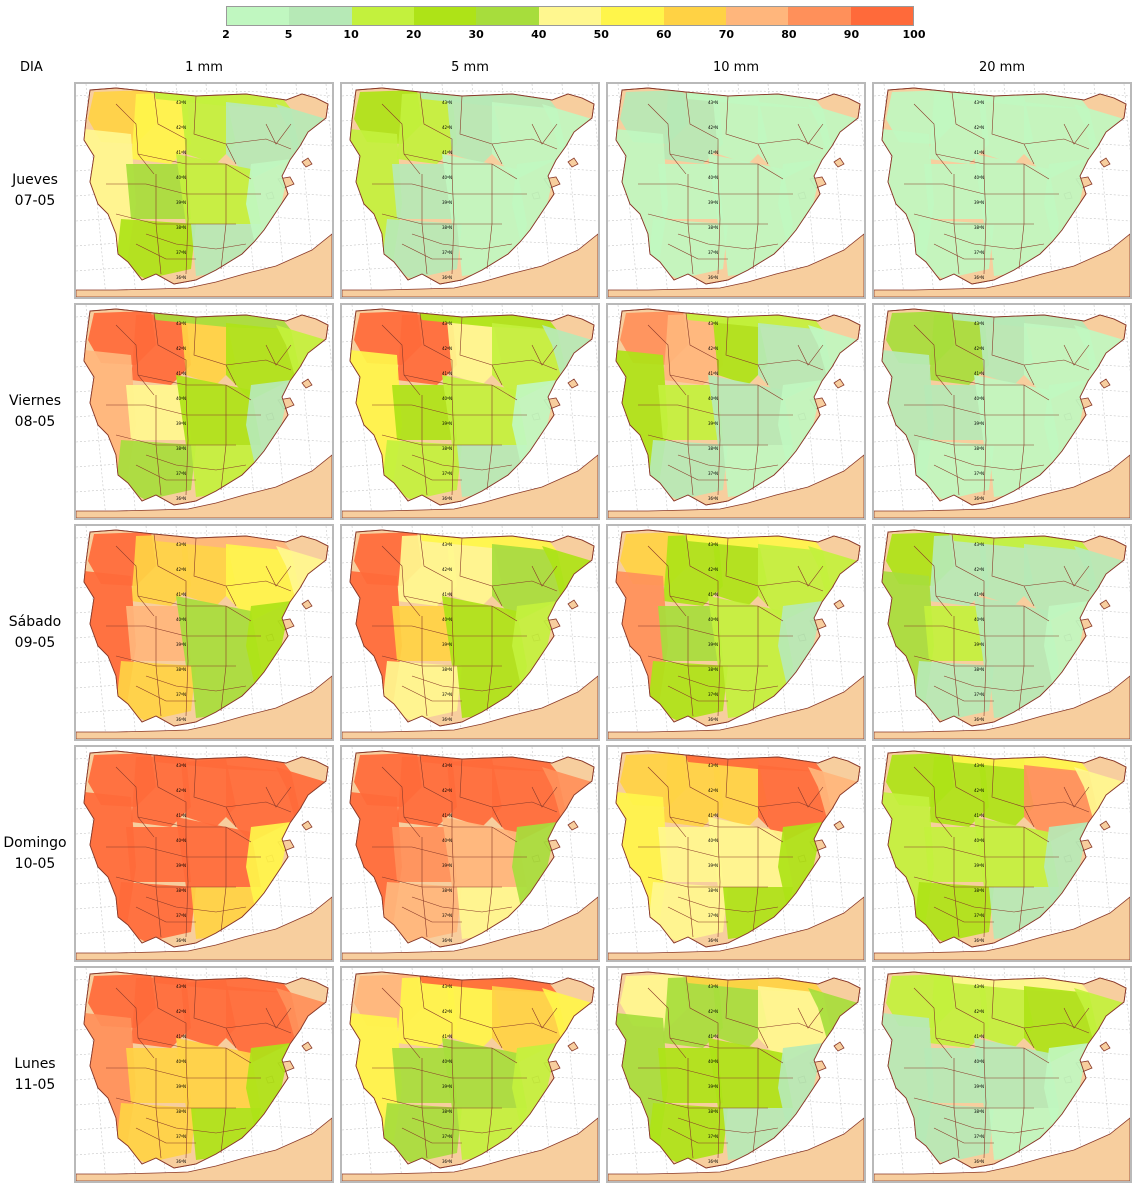 This screenshot has height=1186, width=1136. I want to click on row-label-day-4: Domingo 10-05, so click(35, 854).